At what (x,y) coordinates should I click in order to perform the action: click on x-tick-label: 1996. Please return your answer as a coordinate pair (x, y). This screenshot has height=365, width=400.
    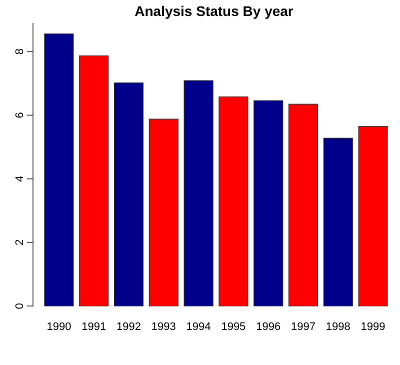
    Looking at the image, I should click on (268, 327).